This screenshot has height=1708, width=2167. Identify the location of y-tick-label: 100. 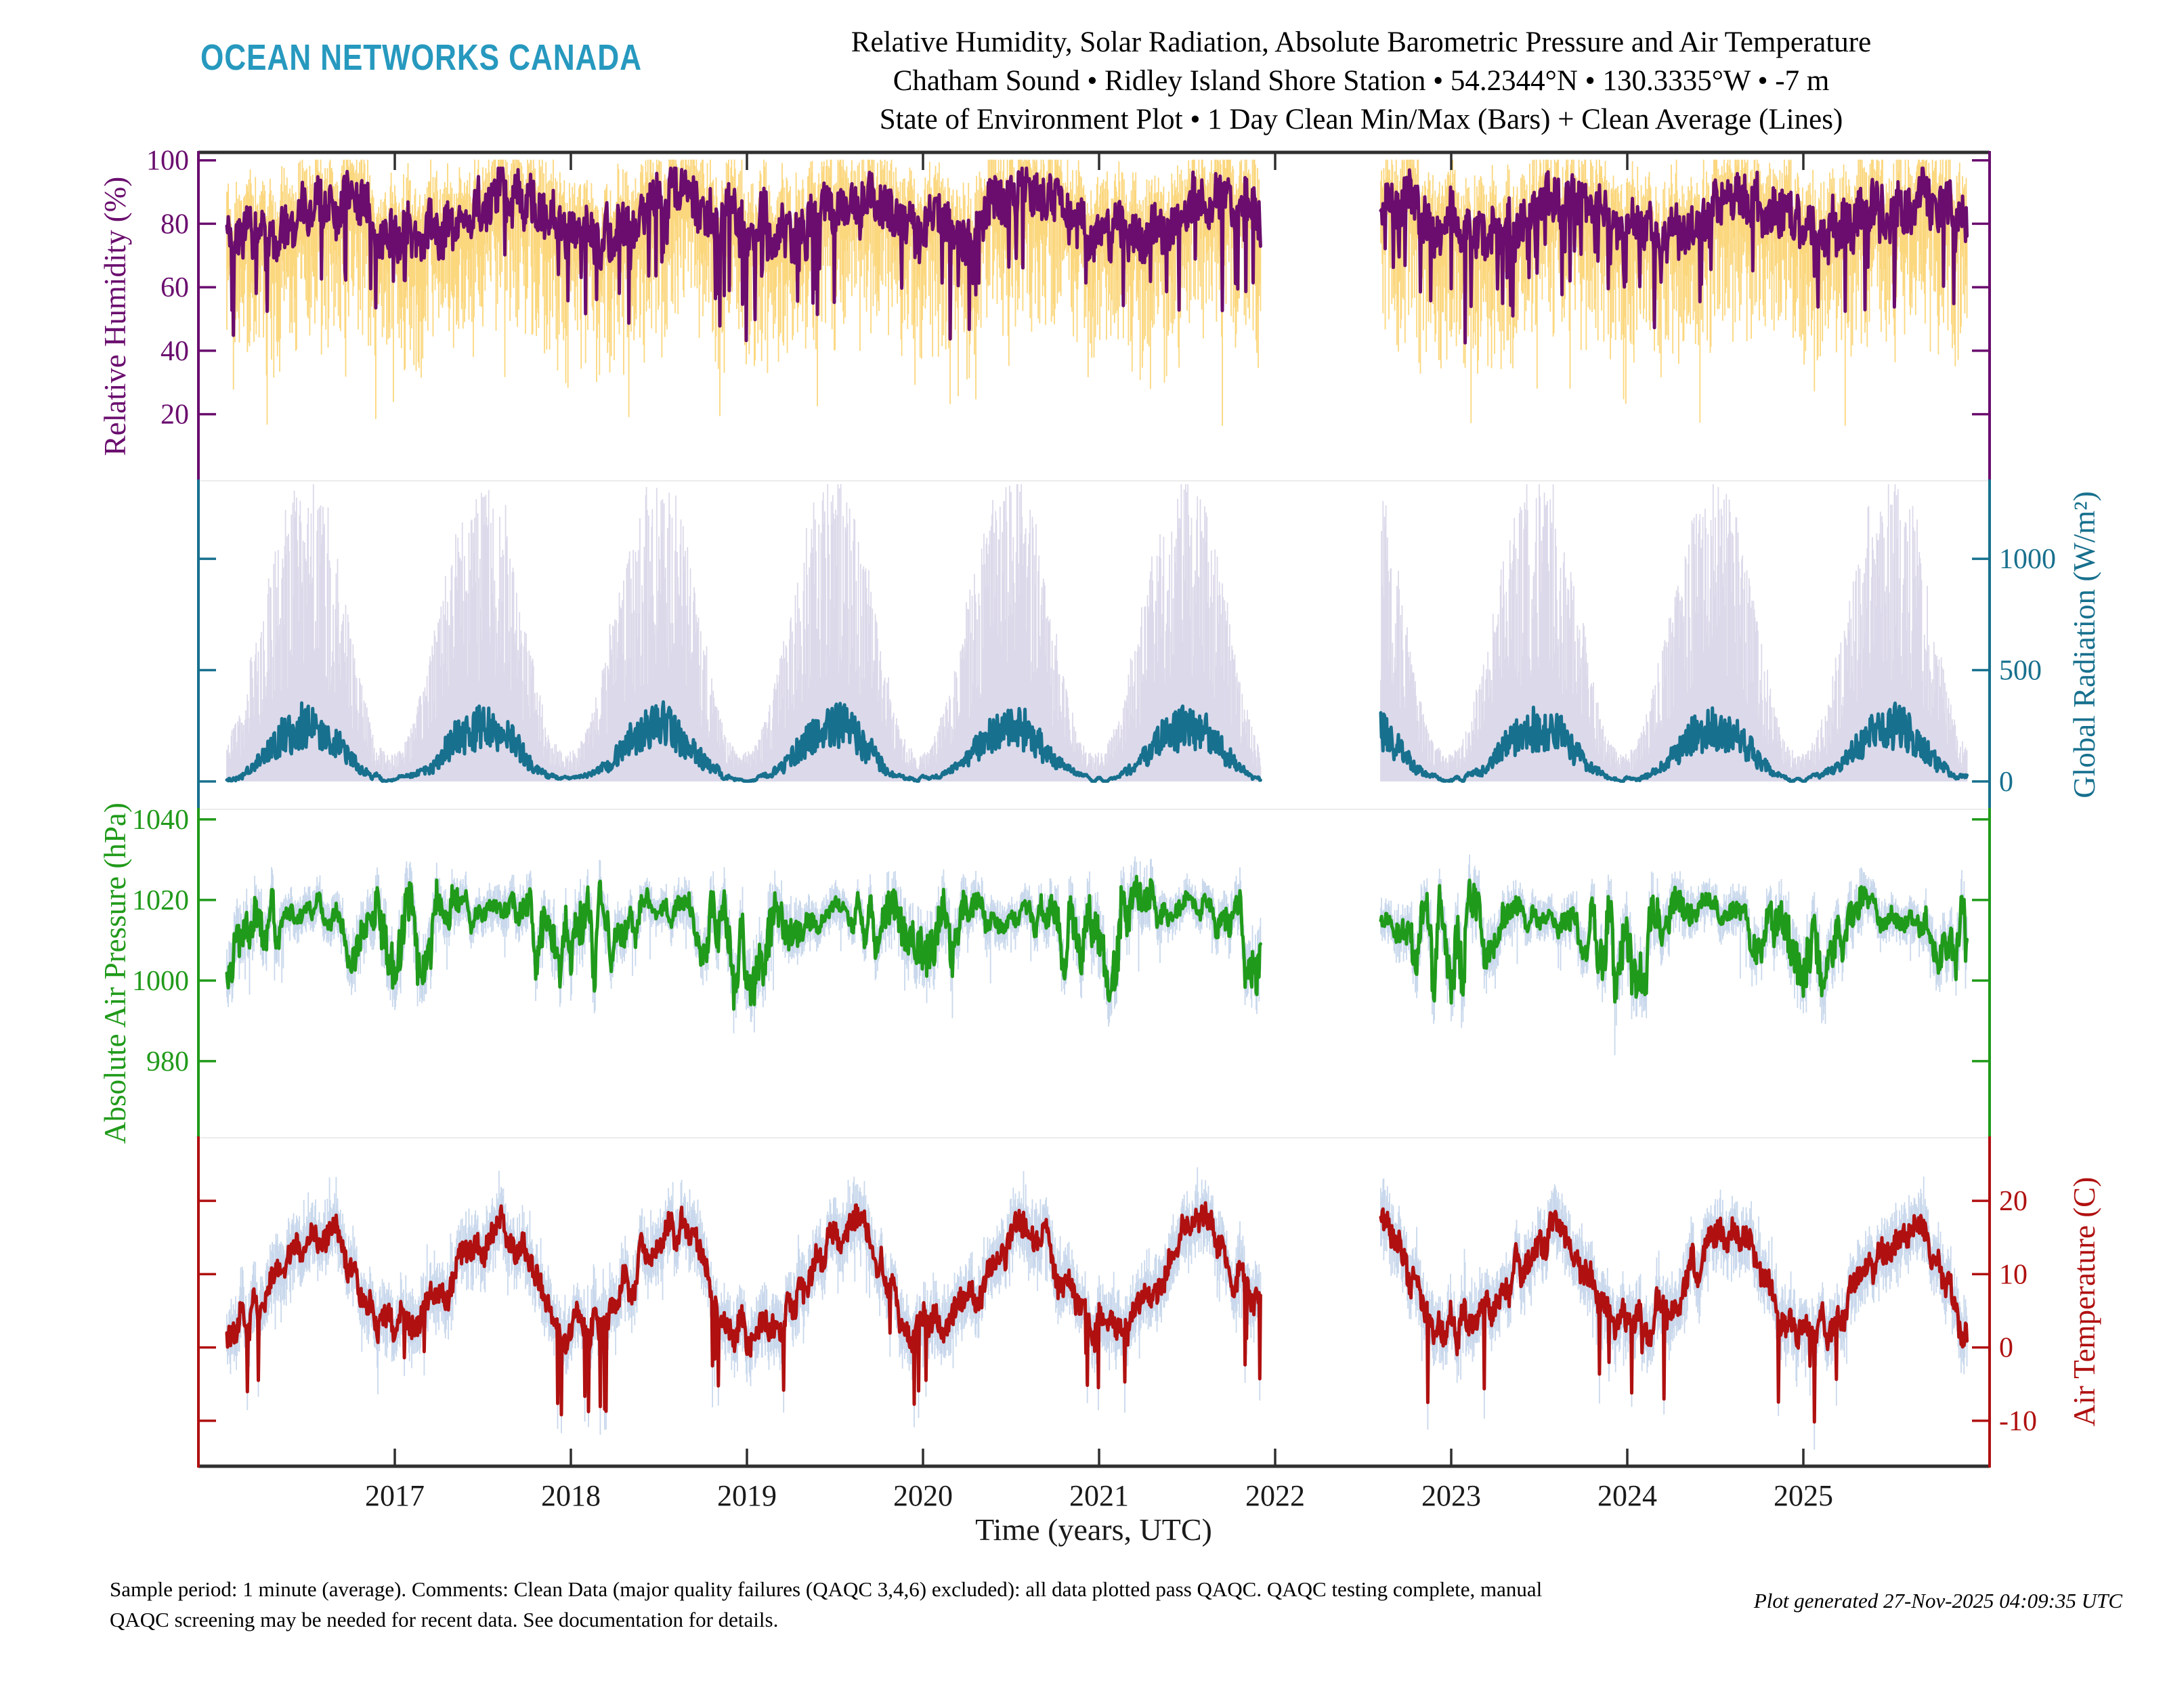
(167, 161).